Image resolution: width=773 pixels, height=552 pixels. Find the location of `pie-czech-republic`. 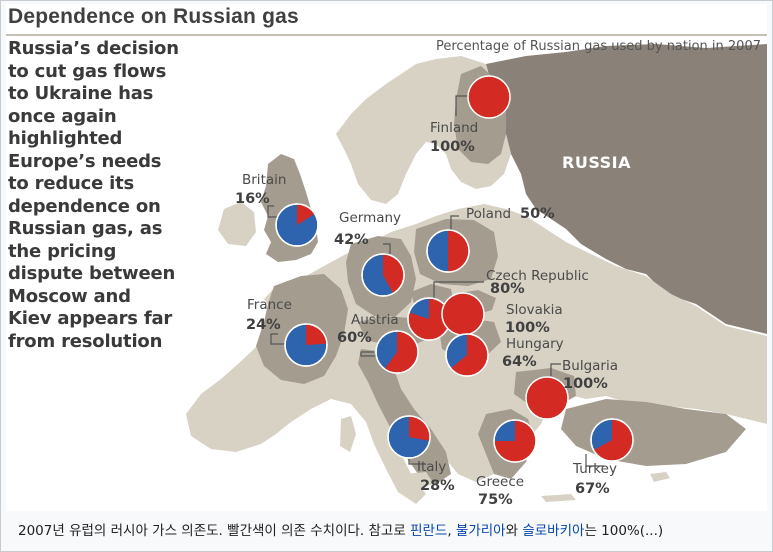

pie-czech-republic is located at coordinates (429, 319).